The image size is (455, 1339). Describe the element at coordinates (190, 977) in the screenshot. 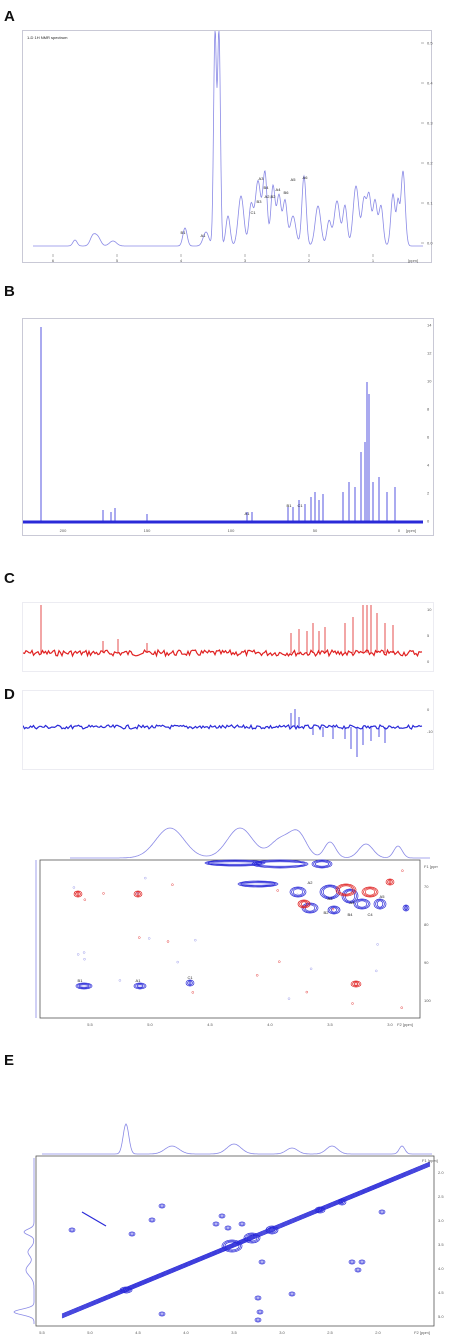

I see `hsqc-peak-label: C1` at that location.